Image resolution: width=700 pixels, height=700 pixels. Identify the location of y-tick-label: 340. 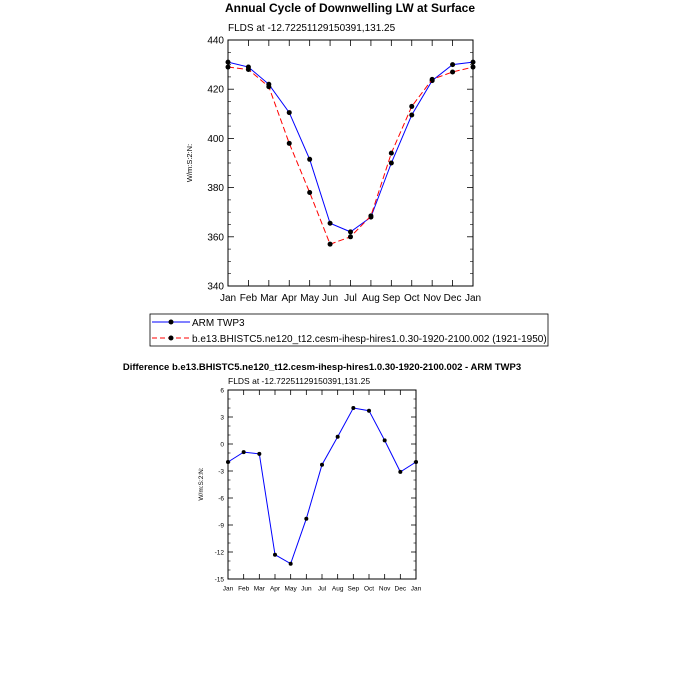
(215, 287).